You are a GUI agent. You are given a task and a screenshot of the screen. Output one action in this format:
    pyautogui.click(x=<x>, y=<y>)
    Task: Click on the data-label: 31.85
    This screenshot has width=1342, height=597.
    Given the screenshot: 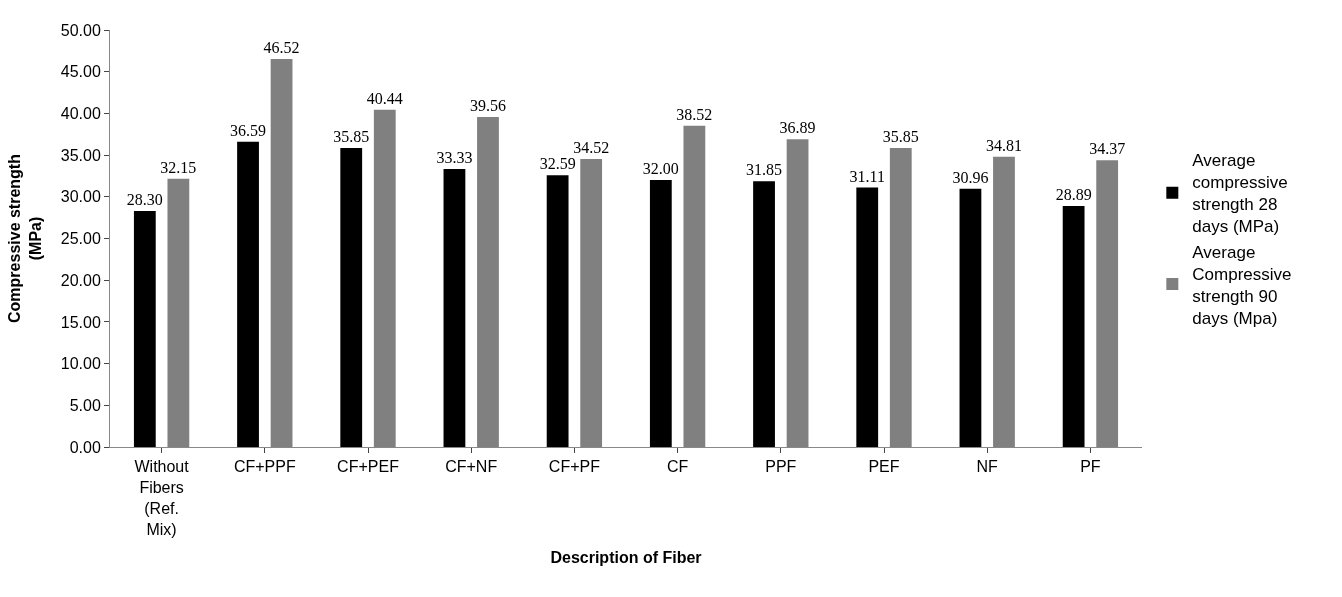 What is the action you would take?
    pyautogui.click(x=764, y=170)
    